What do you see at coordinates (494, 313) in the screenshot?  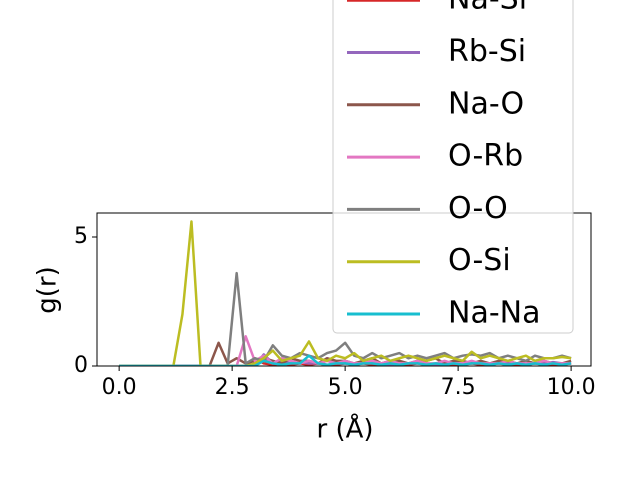 I see `legend-label: Na-Na` at bounding box center [494, 313].